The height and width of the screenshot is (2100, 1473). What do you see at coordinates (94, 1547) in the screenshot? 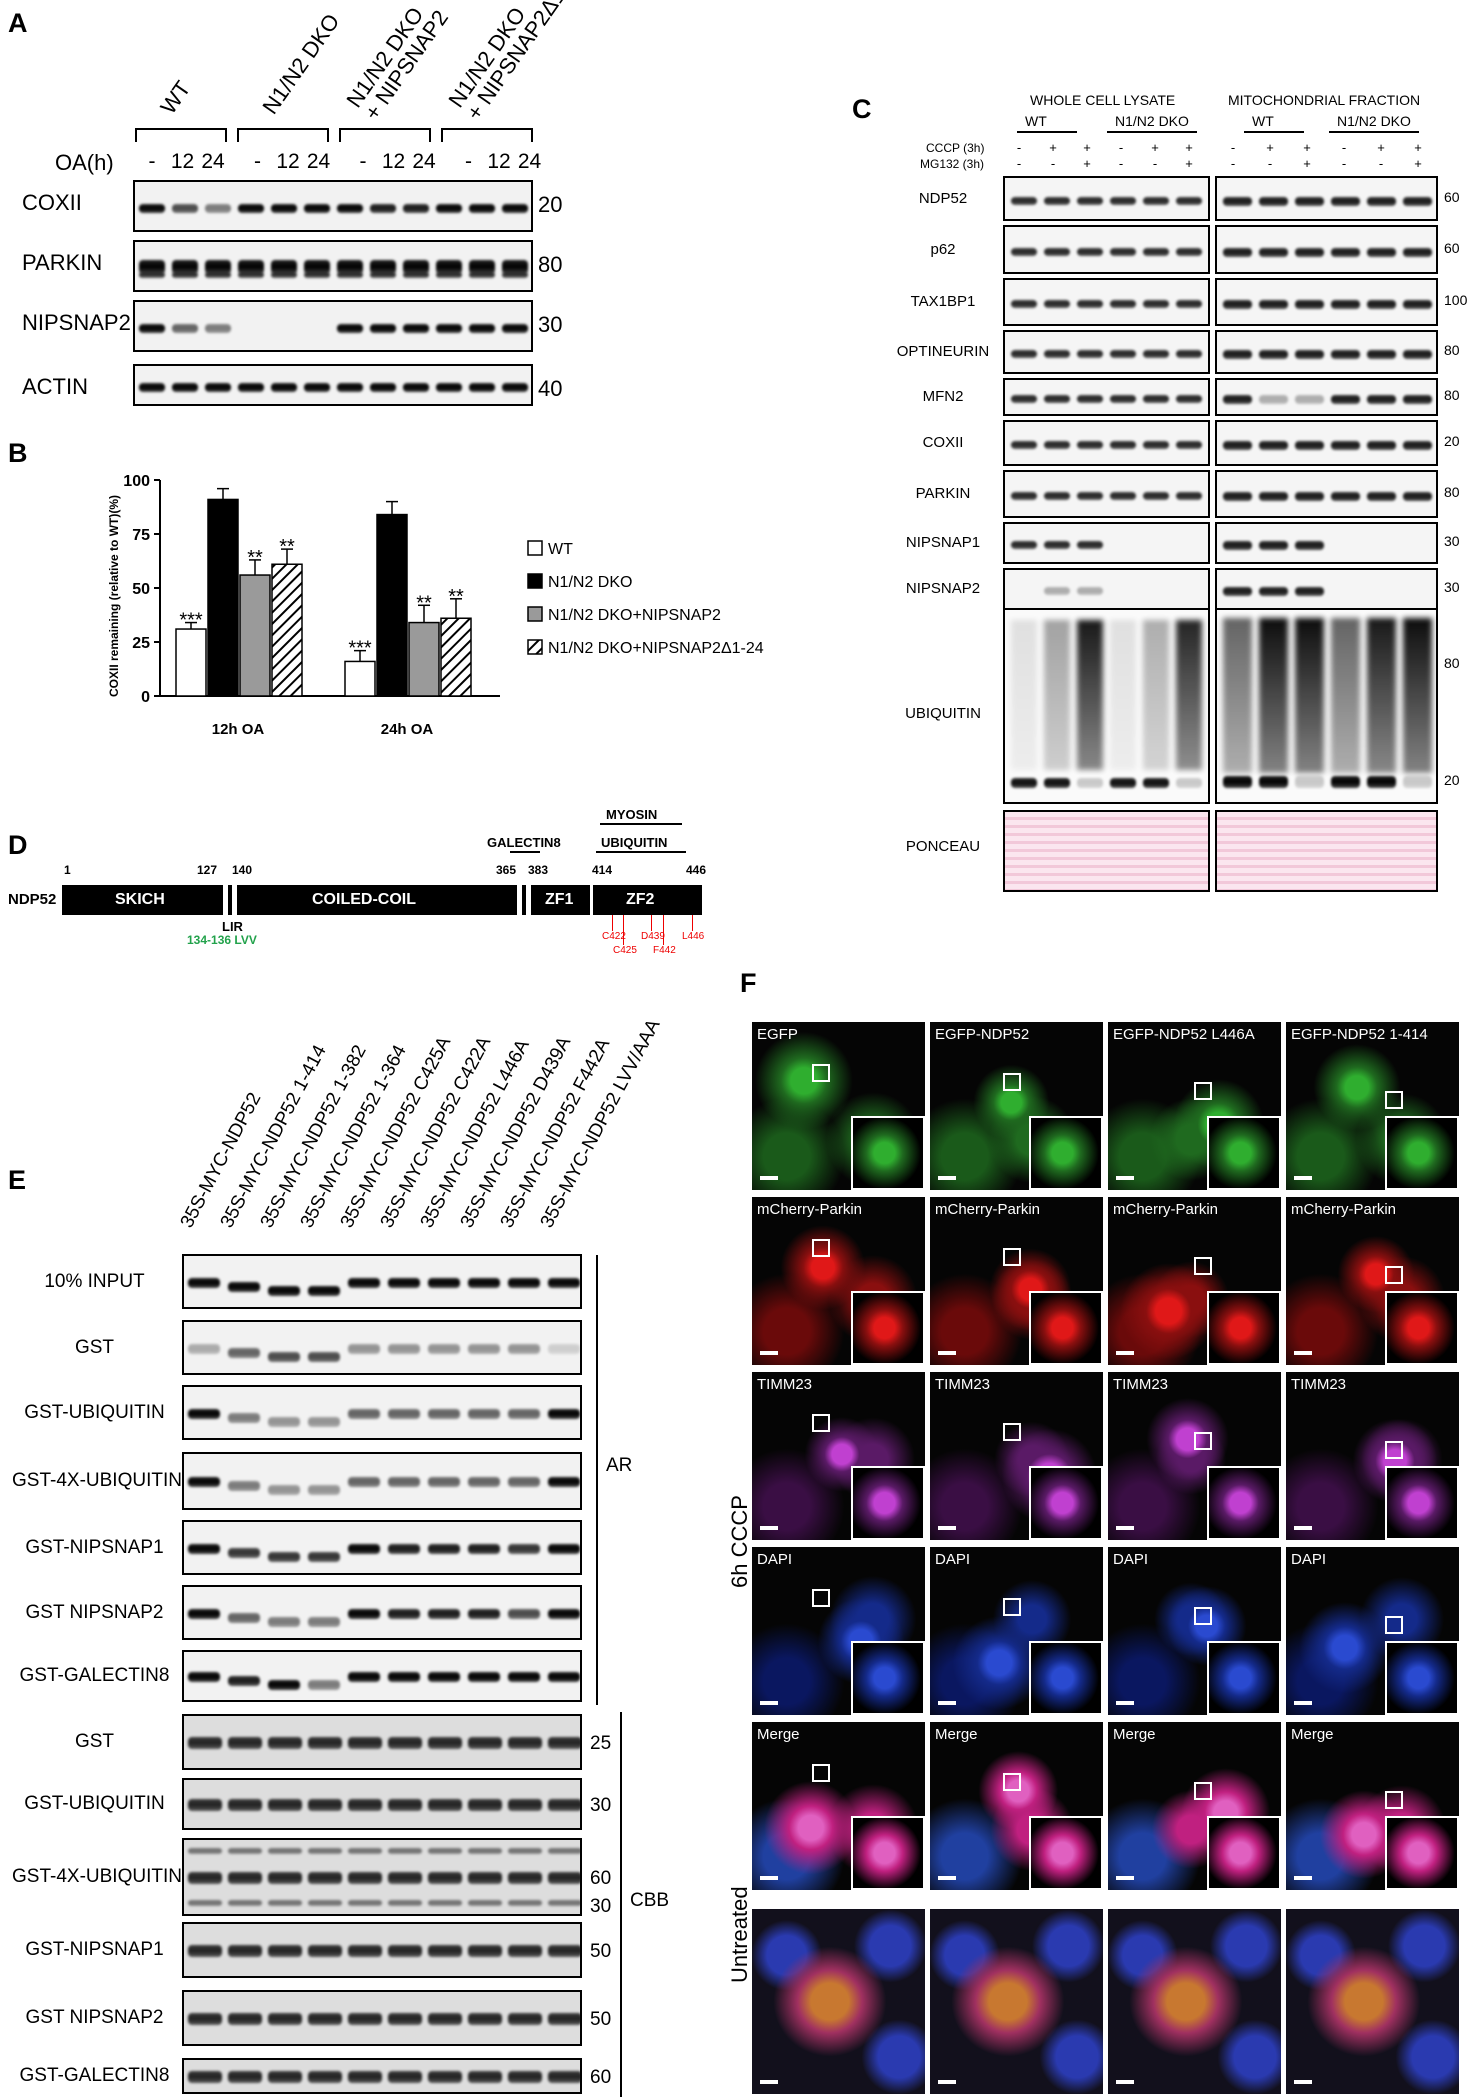
I see `ar-row-label: GST-NIPSNAP1` at bounding box center [94, 1547].